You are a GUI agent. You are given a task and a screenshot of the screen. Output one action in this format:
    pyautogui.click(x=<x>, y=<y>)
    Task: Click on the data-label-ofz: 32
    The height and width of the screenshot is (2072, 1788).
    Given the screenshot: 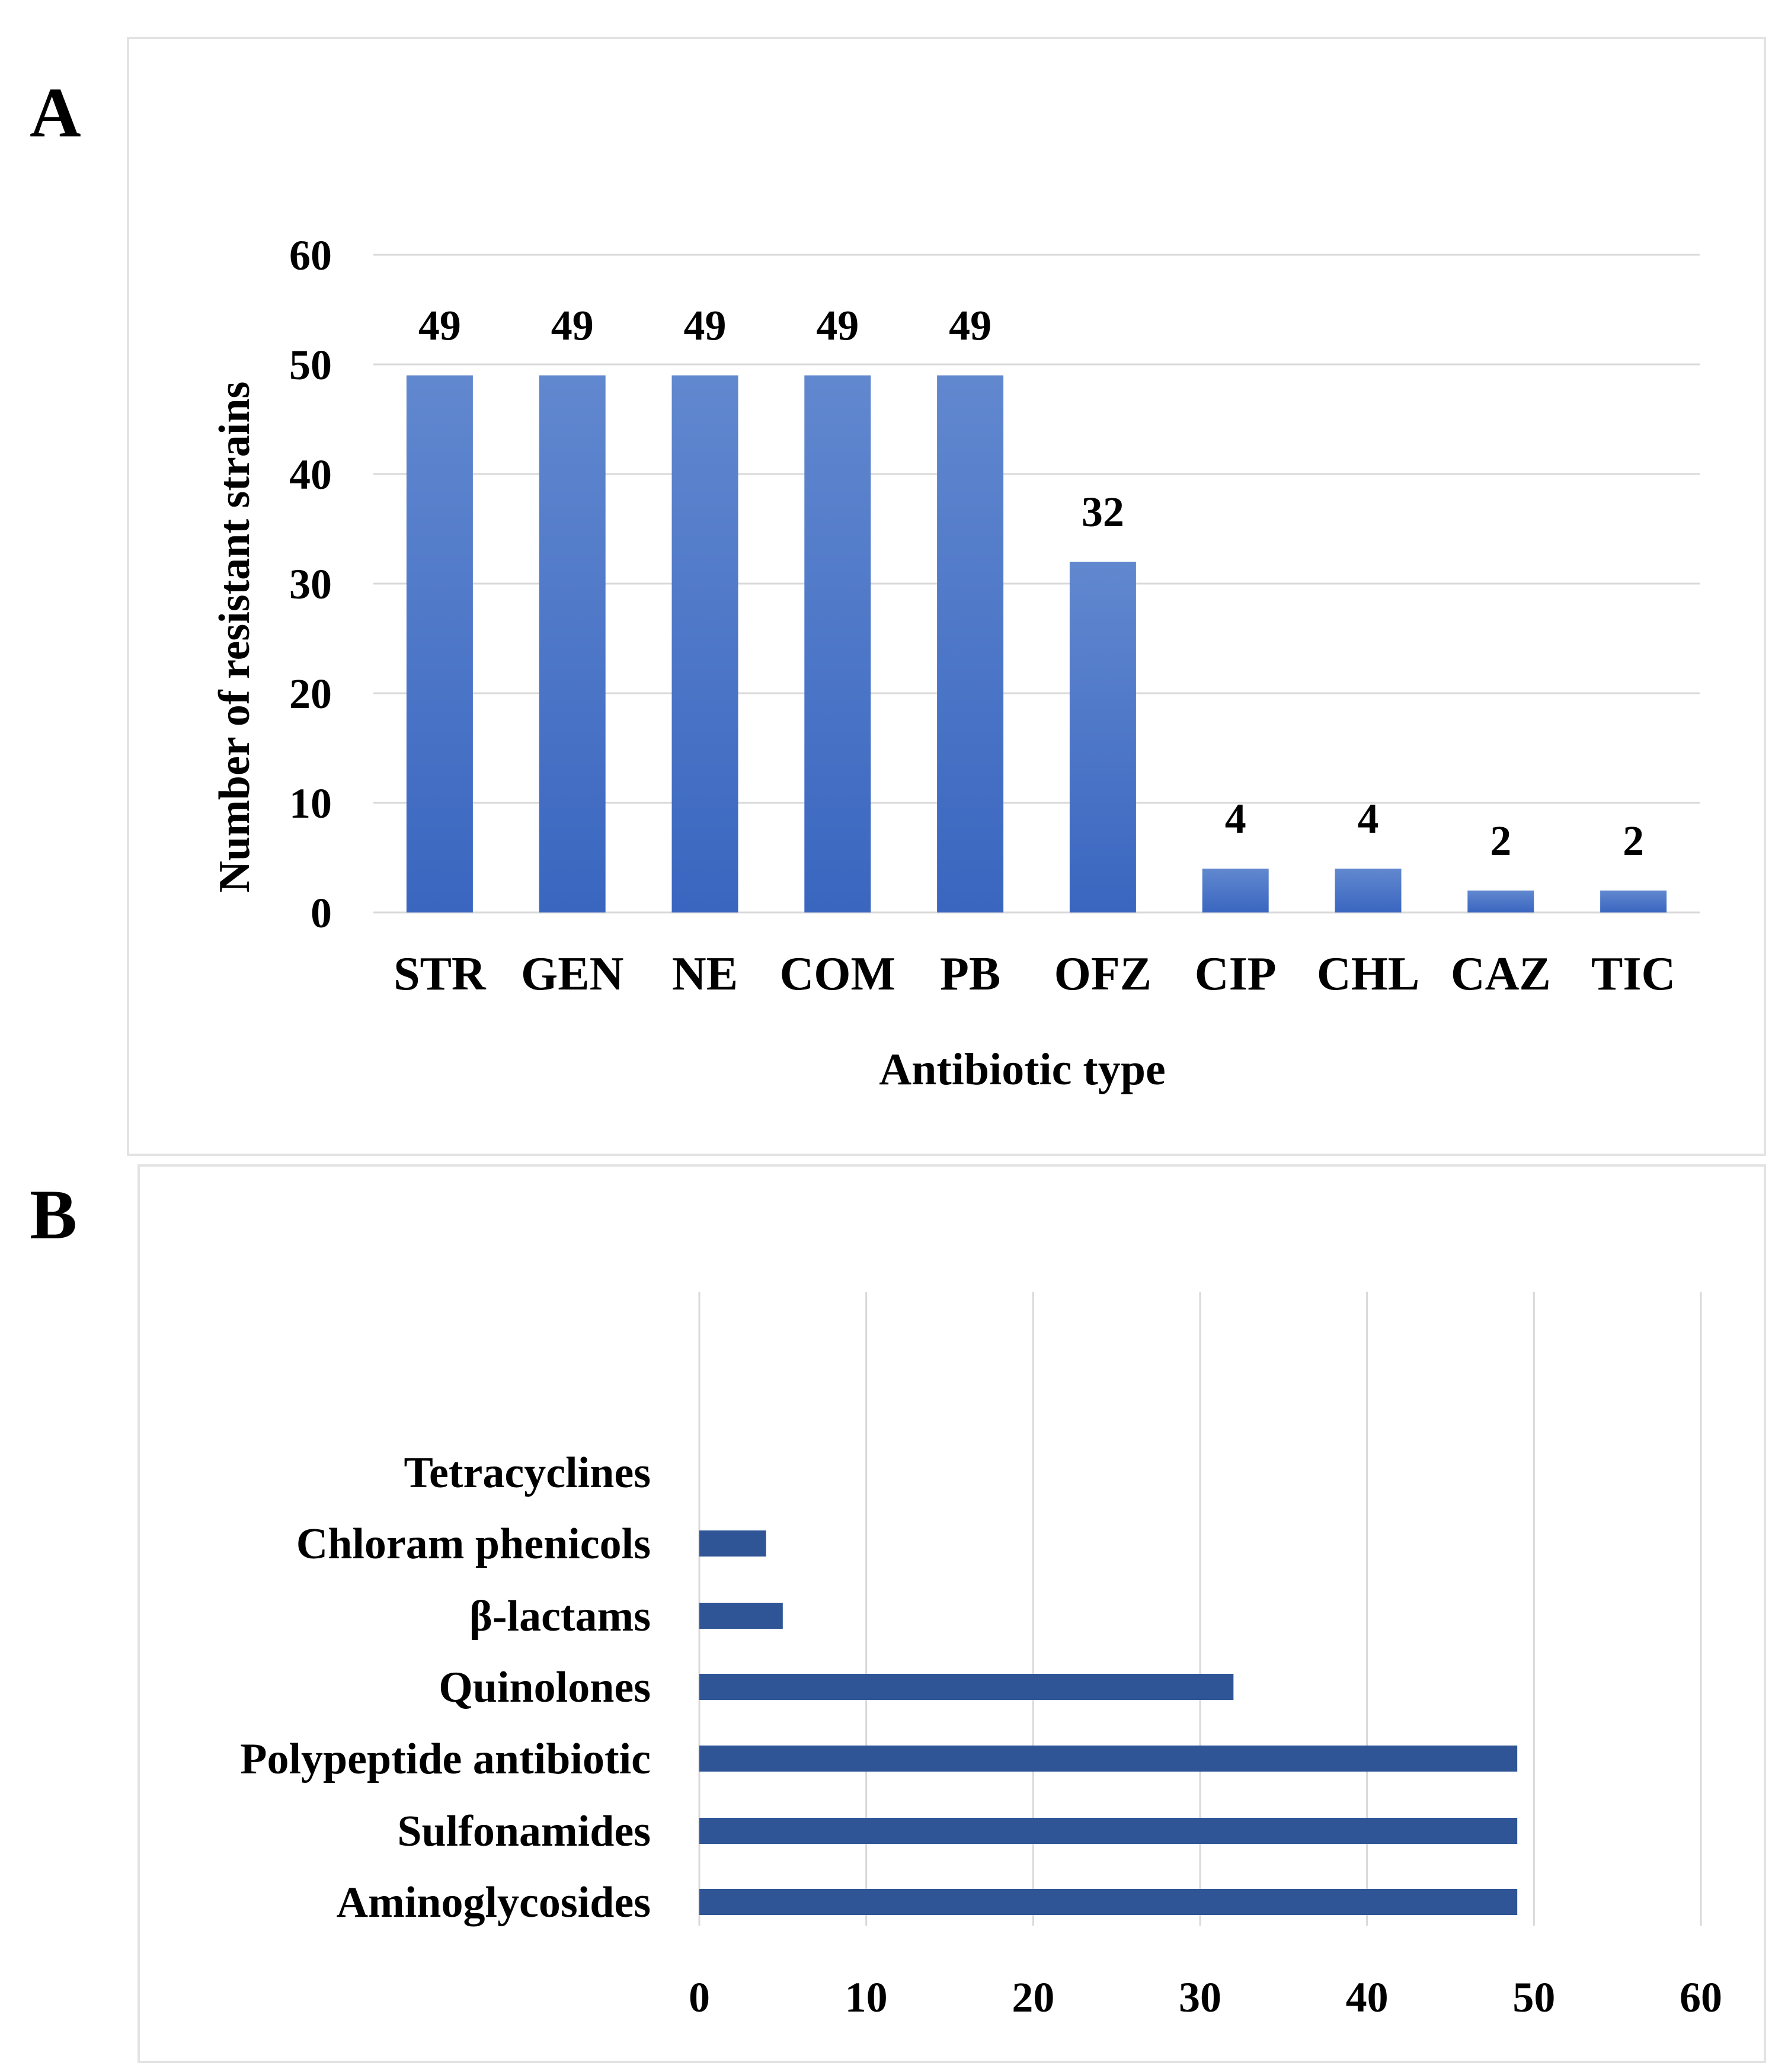 What is the action you would take?
    pyautogui.click(x=1103, y=512)
    